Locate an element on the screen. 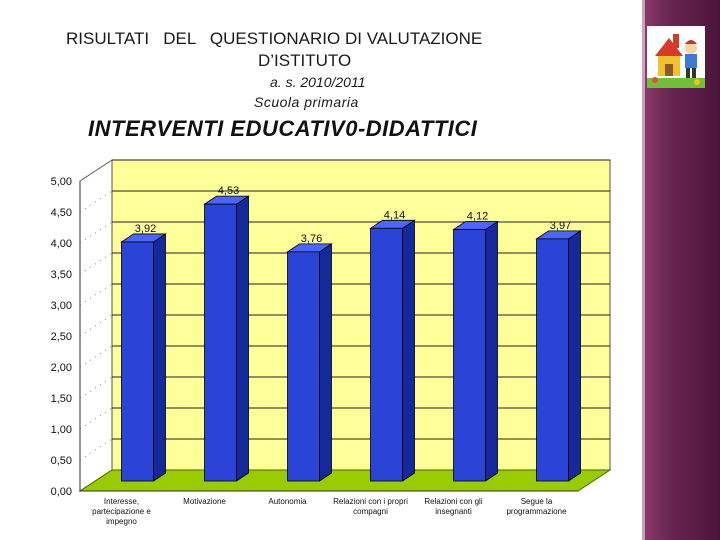  x-tick-label: impegno is located at coordinates (121, 521).